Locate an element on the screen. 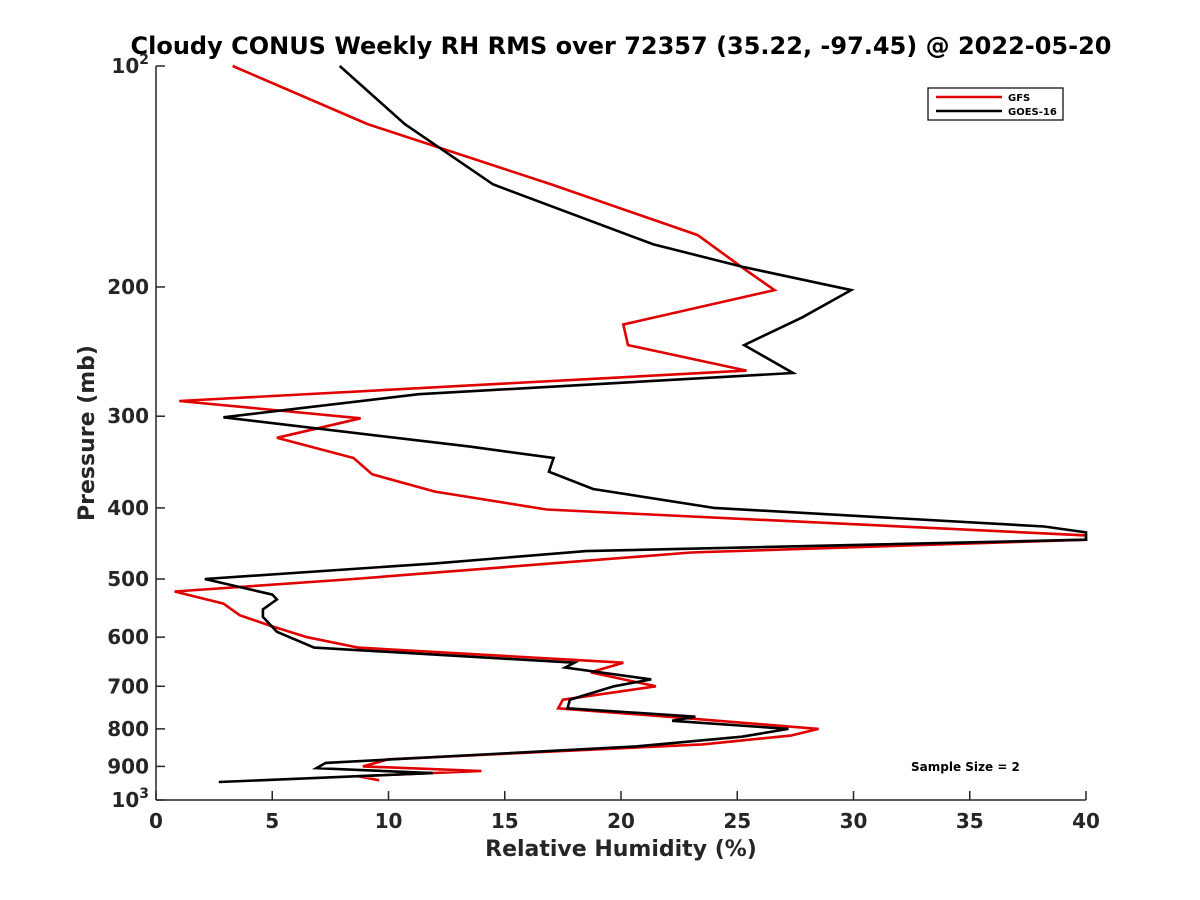 The image size is (1200, 900). legend-label-gfs: GFS is located at coordinates (1019, 98).